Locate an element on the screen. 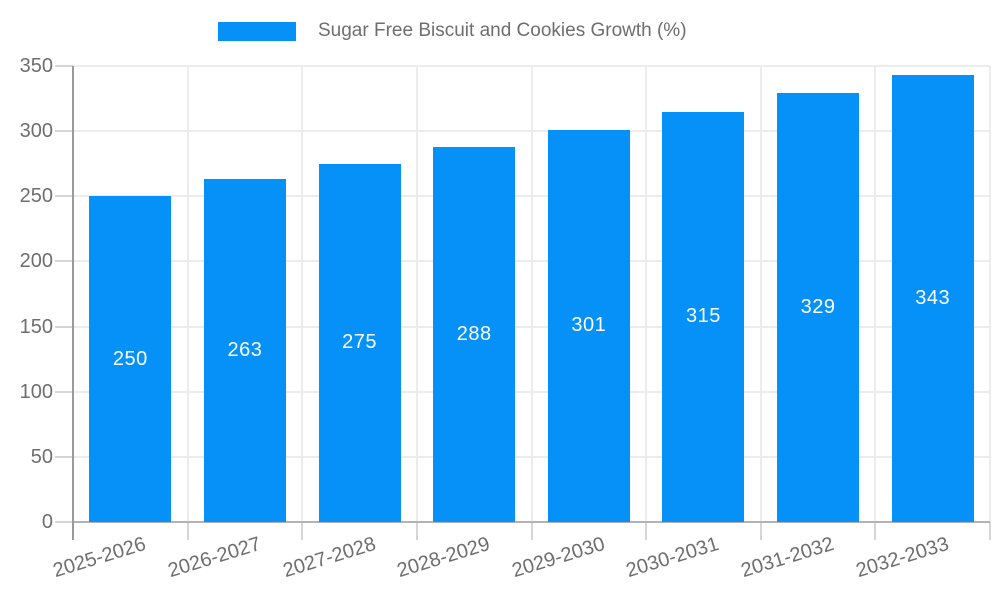 The height and width of the screenshot is (600, 1000). y-axis-line is located at coordinates (73, 303).